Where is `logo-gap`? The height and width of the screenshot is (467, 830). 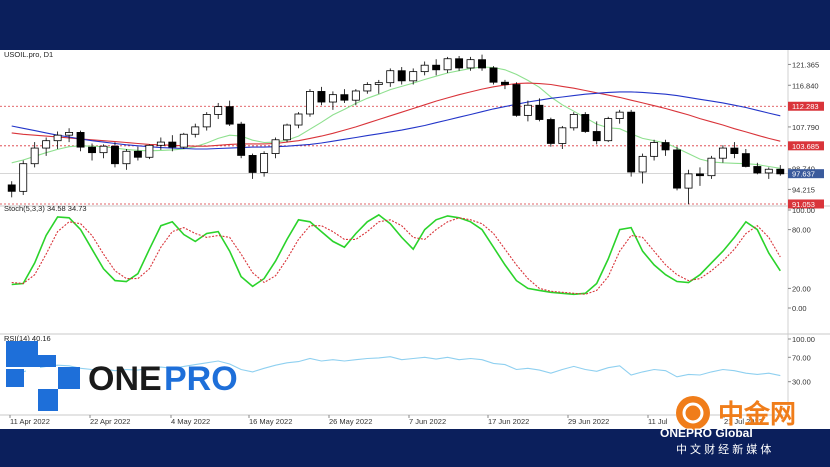 logo-gap is located at coordinates (33, 374).